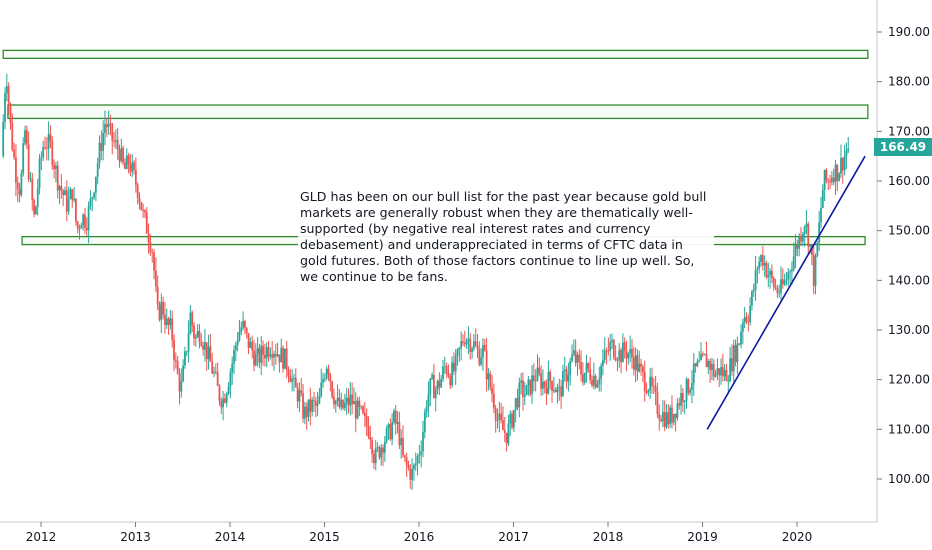  What do you see at coordinates (909, 330) in the screenshot?
I see `y-tick-label: 130.00` at bounding box center [909, 330].